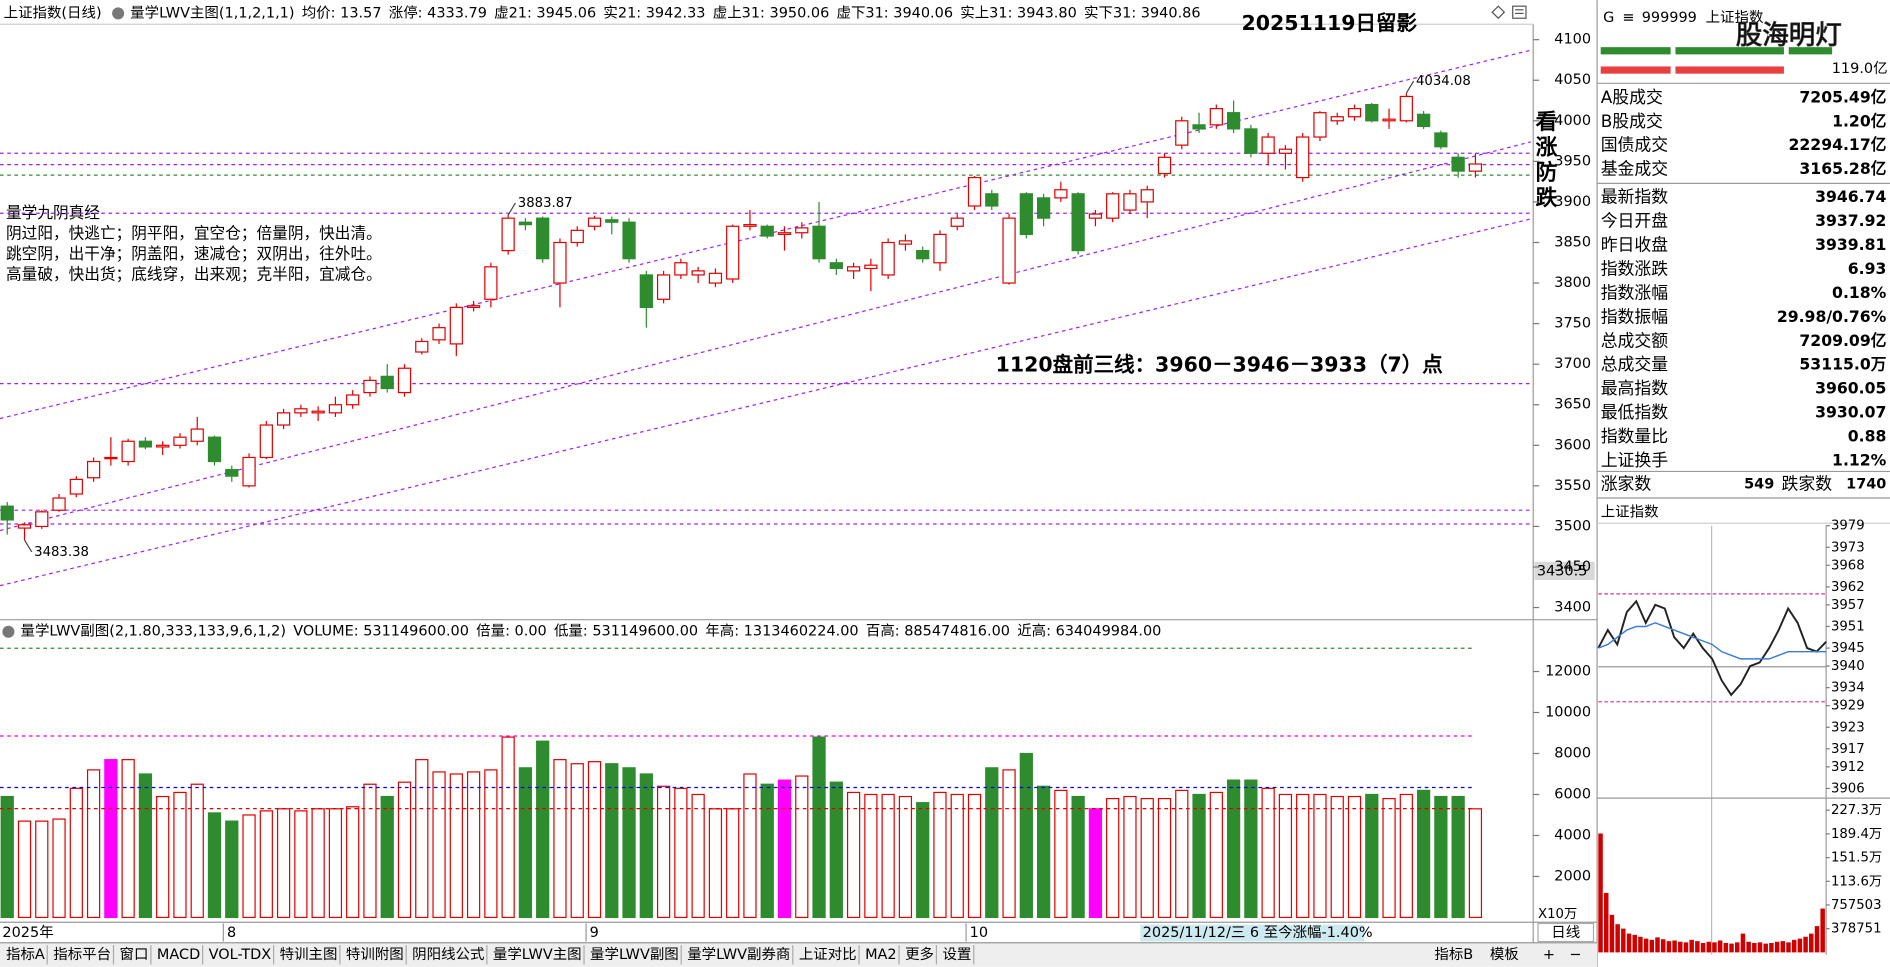  Describe the element at coordinates (1635, 388) in the screenshot. I see `quote-label: 最高指数` at that location.